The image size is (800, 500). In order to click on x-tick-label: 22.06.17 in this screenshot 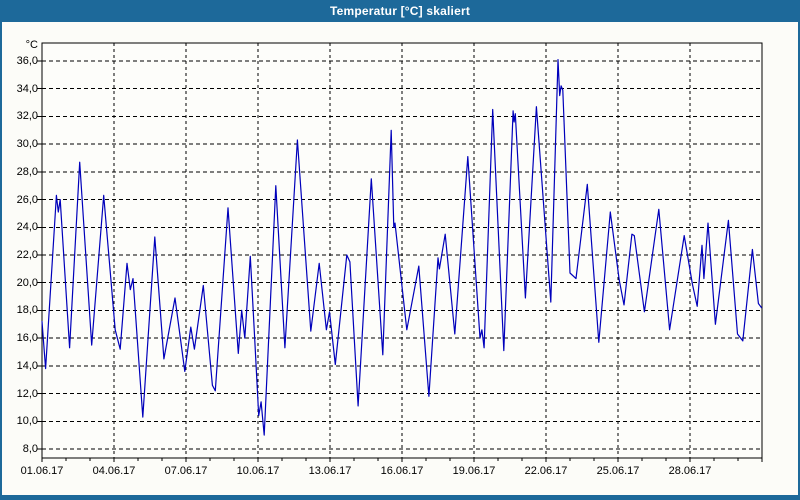, I will do `click(546, 471)`.